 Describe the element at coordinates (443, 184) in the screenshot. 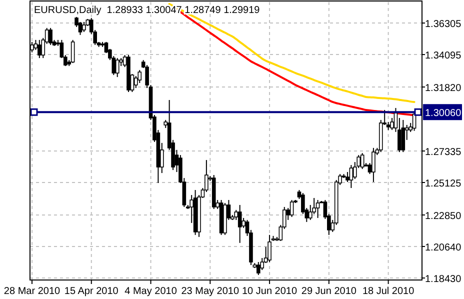

I see `y-tick-label: 1.25125` at that location.